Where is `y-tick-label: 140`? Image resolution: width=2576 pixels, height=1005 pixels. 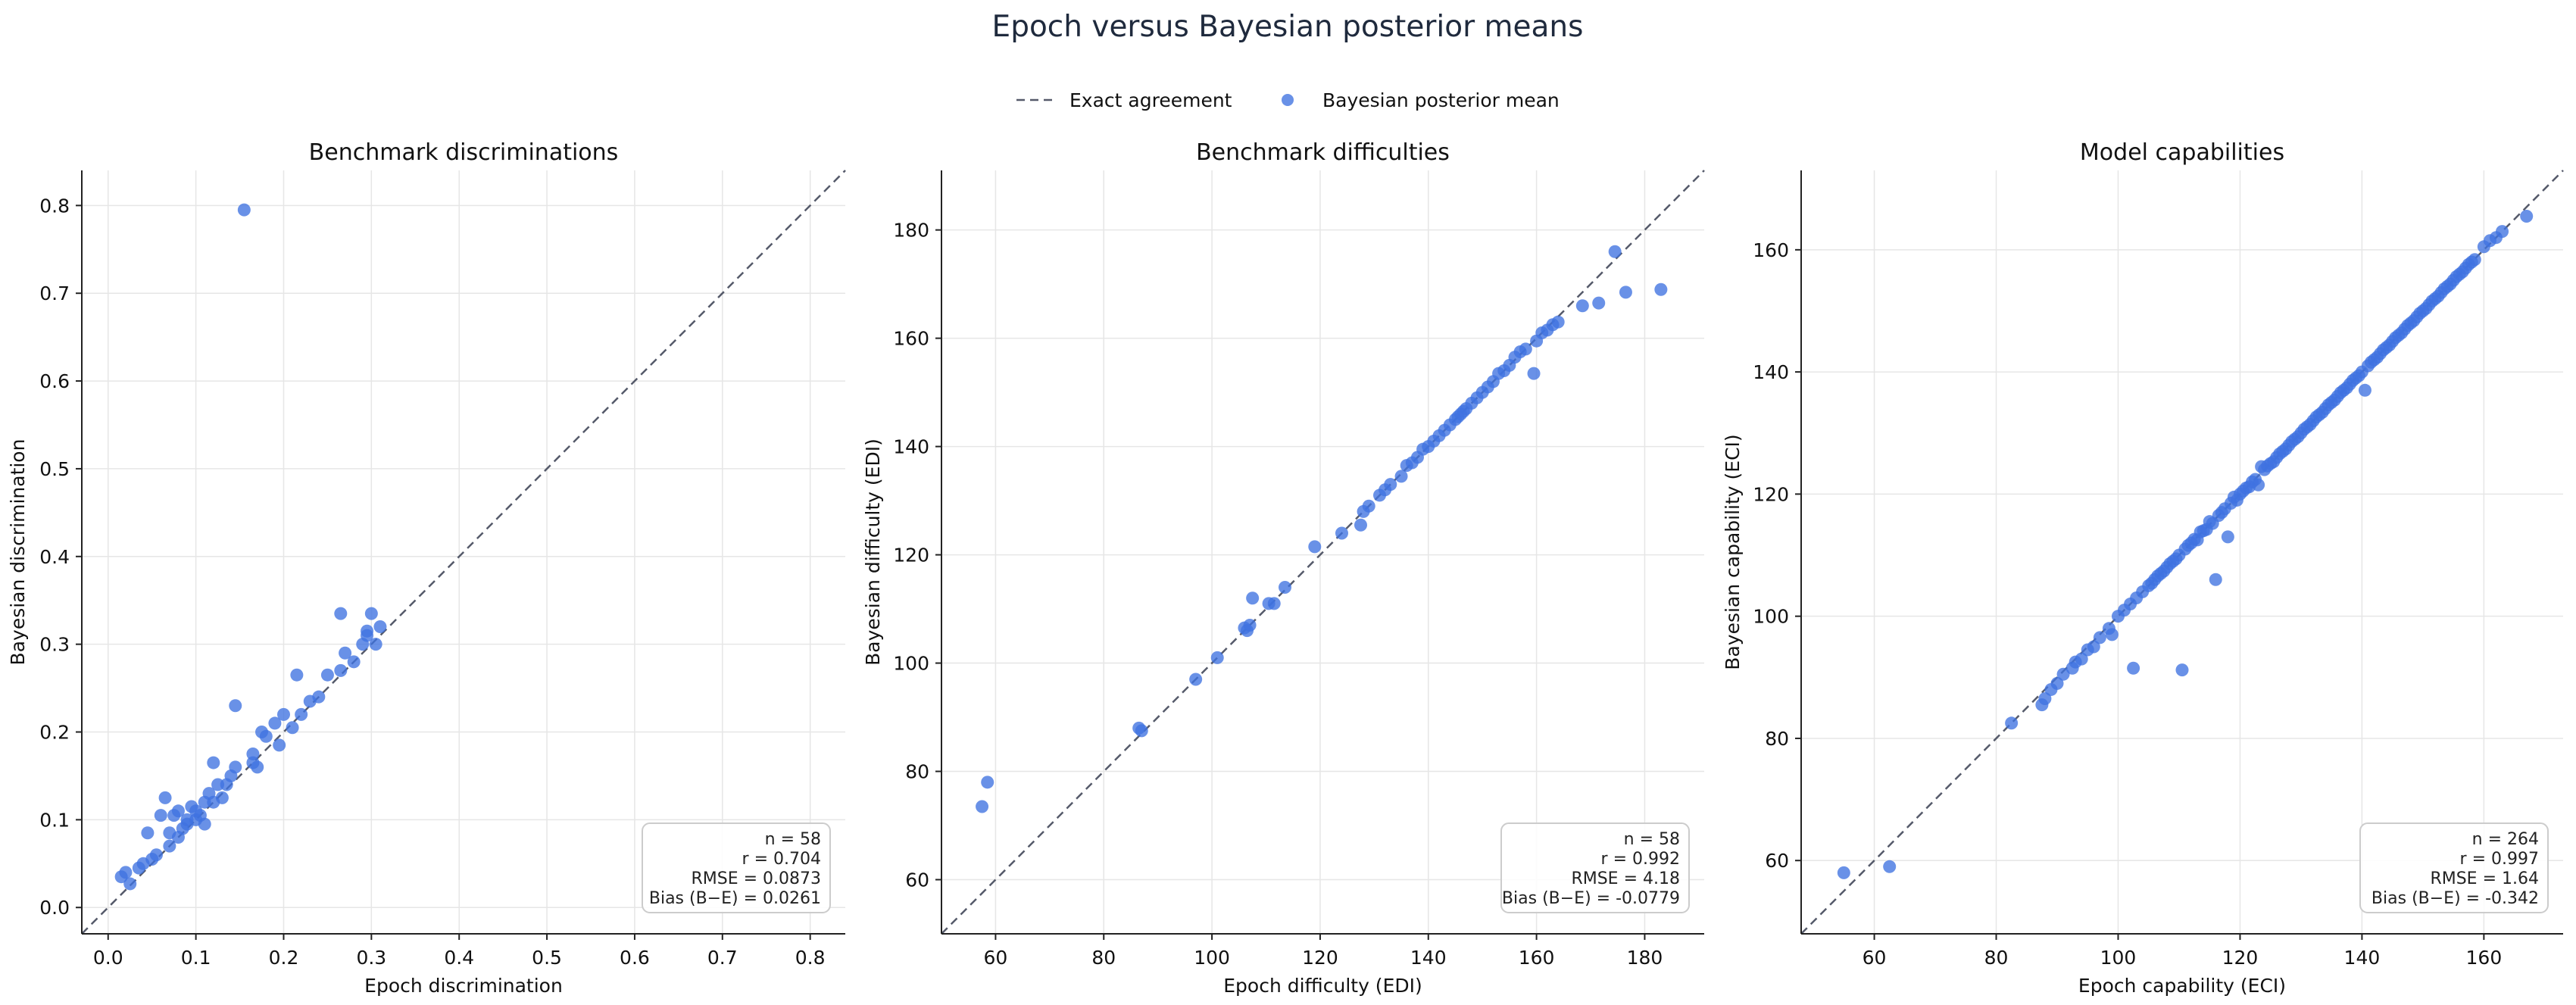
y-tick-label: 140 is located at coordinates (1771, 372).